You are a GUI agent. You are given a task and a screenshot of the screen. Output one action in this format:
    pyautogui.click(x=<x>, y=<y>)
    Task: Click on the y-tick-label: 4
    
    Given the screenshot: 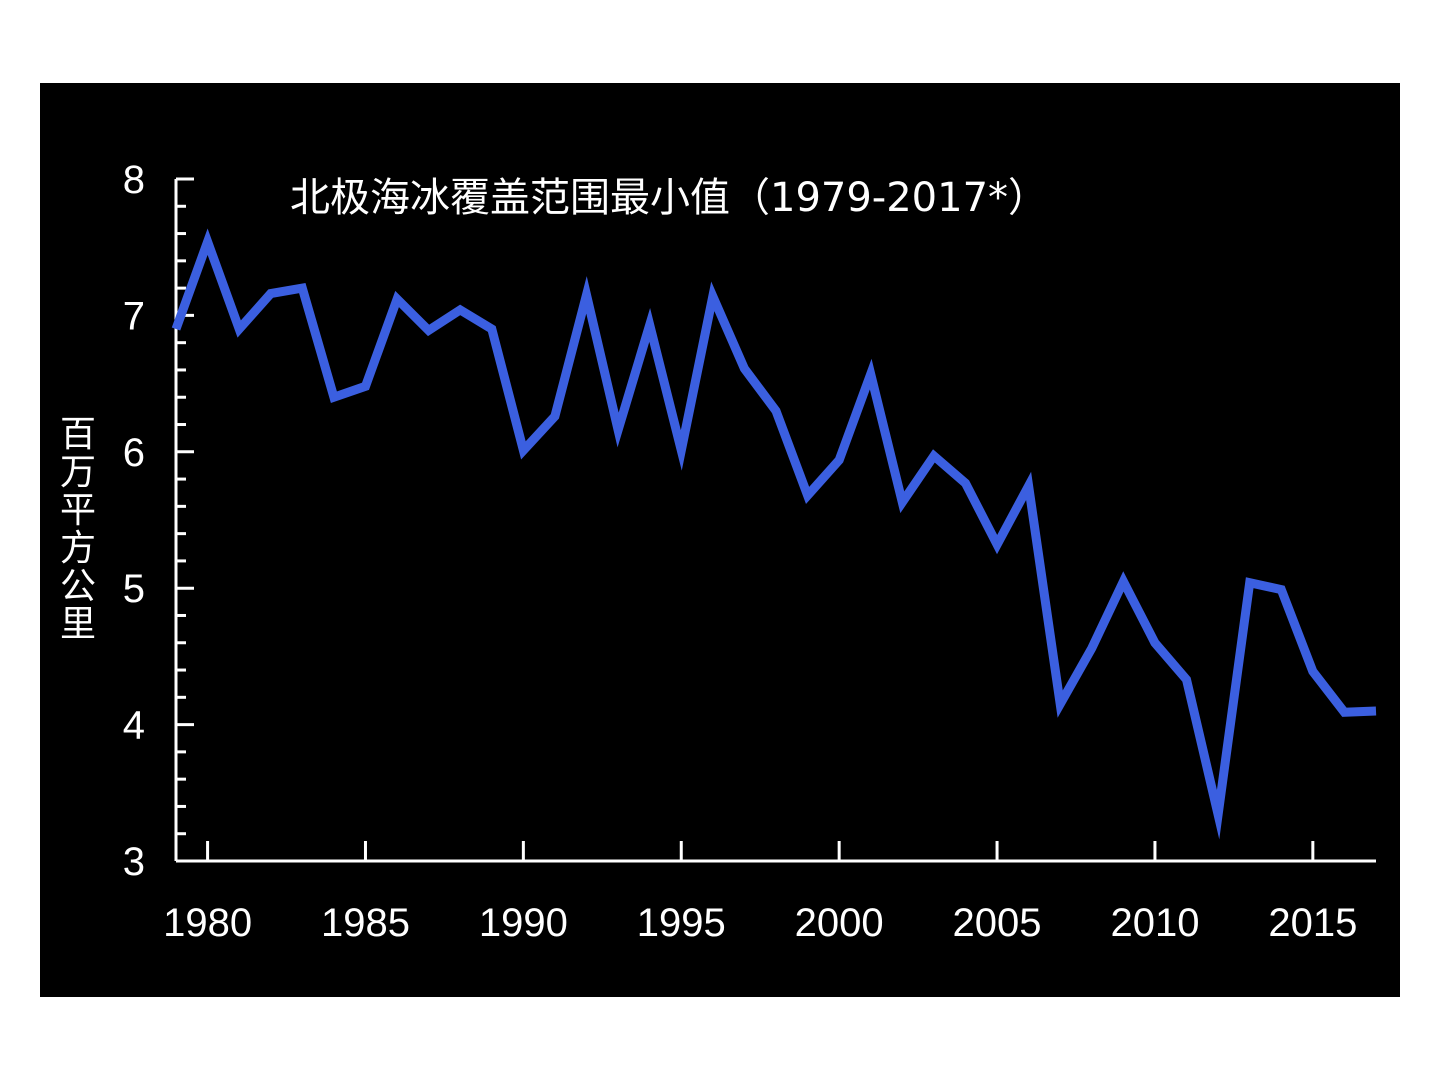 What is the action you would take?
    pyautogui.click(x=134, y=726)
    